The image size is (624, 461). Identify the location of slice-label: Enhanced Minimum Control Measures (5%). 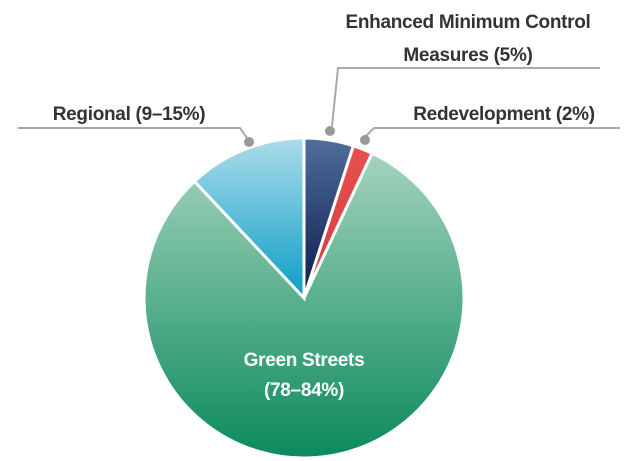
(468, 39).